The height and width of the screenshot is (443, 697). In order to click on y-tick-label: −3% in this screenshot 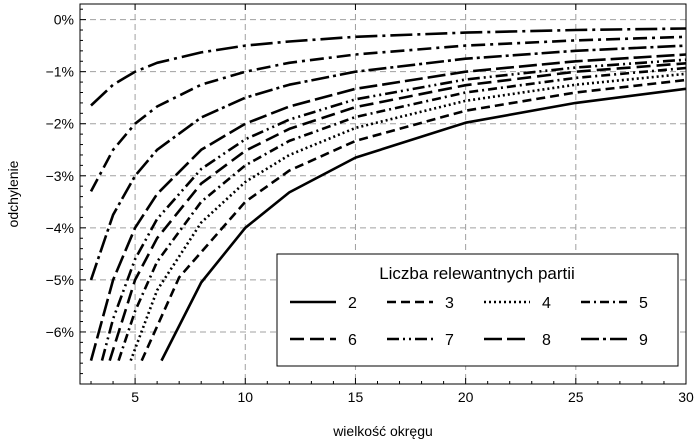, I will do `click(60, 176)`.